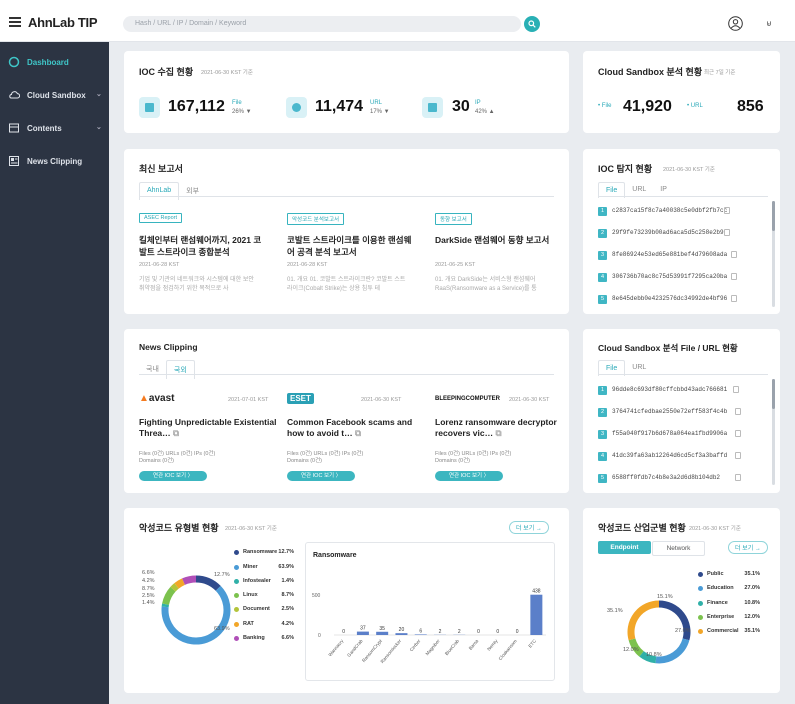 The image size is (795, 704). Describe the element at coordinates (492, 240) in the screenshot. I see `report-title: DarkSide 랜섬웨어 동향 보고서` at that location.